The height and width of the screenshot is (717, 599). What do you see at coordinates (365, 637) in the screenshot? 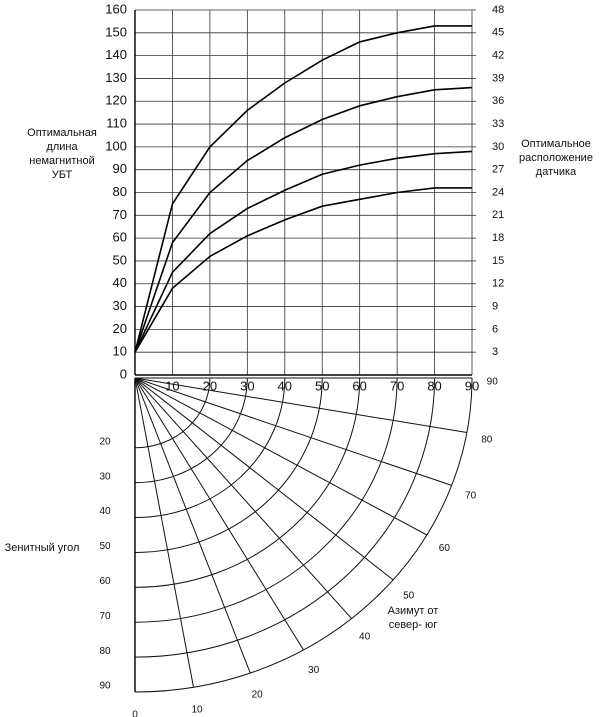
I see `azimuth-tick-label: 40` at bounding box center [365, 637].